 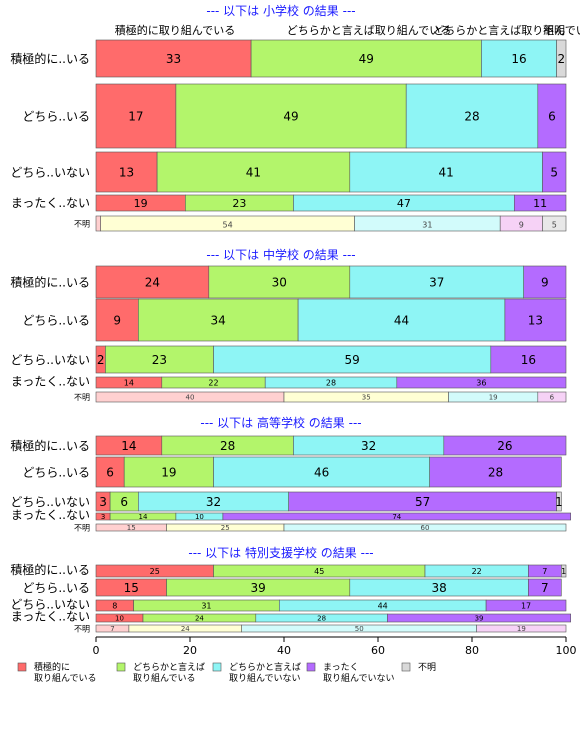 What do you see at coordinates (280, 552) in the screenshot?
I see `panel-title: --- 以下は 特別支援学校 の結果 ---` at bounding box center [280, 552].